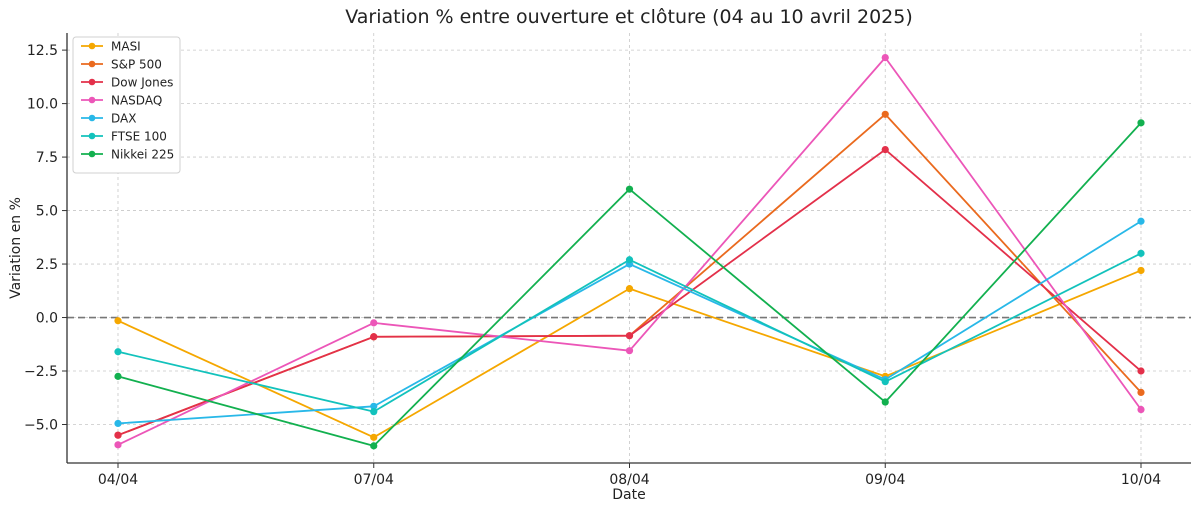 This screenshot has width=1200, height=515. I want to click on legend-item-ftse-100: FTSE 100, so click(124, 137).